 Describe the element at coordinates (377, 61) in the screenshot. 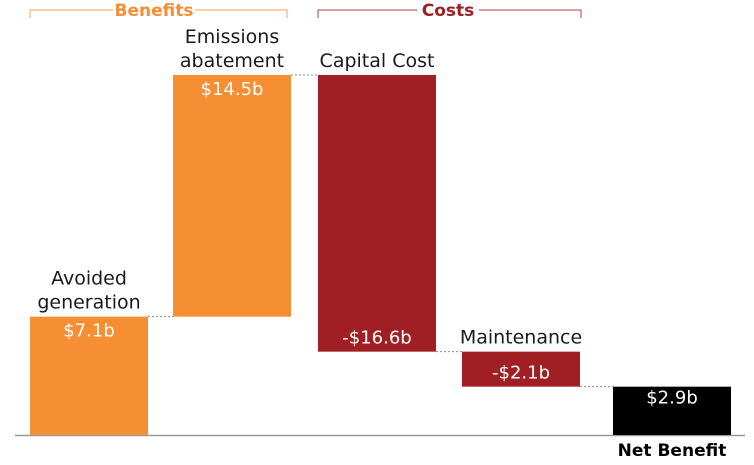

I see `category-label-capital-cost: Capital Cost` at that location.